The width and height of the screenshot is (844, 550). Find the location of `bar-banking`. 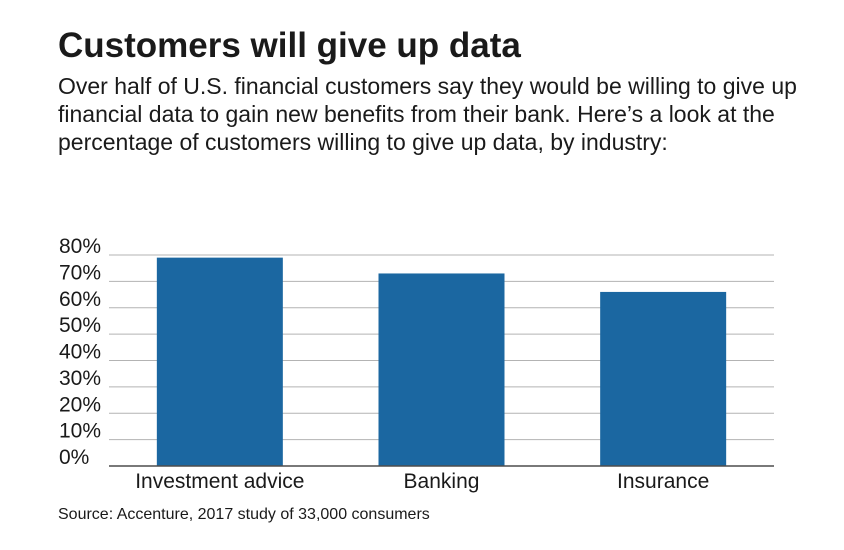

bar-banking is located at coordinates (441, 369).